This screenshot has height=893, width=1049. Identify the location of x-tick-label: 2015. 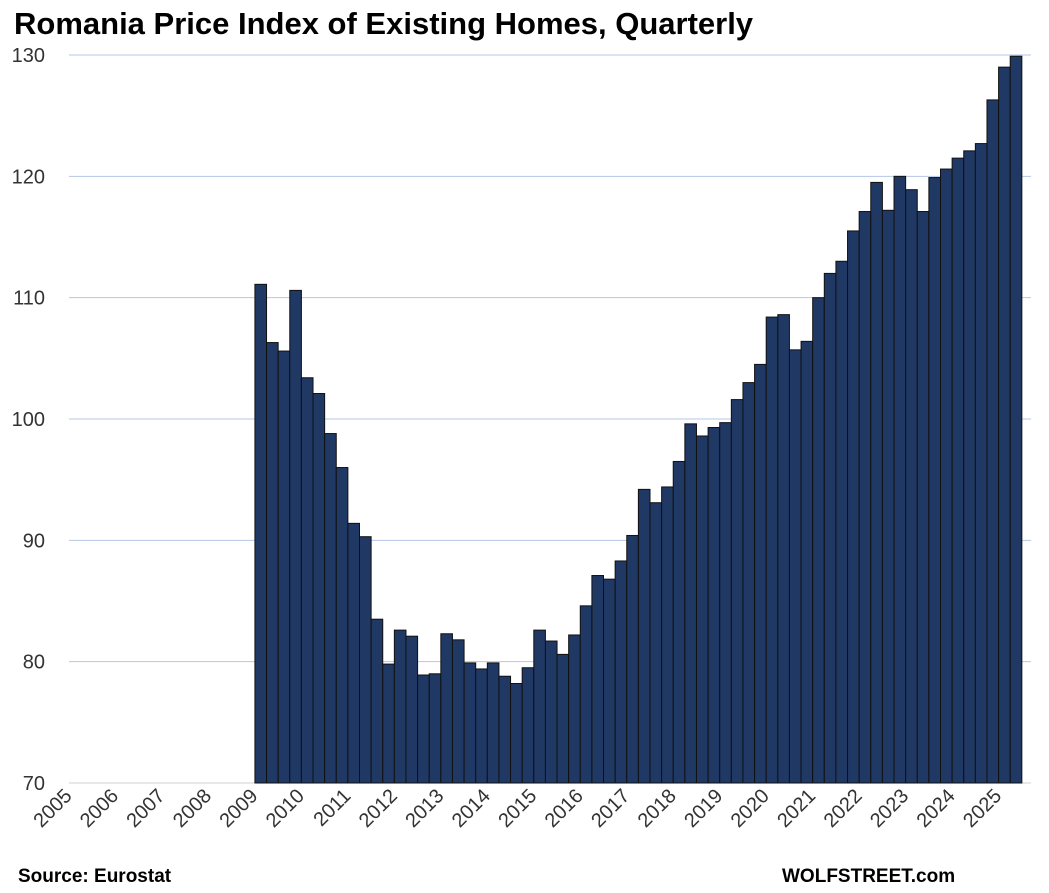
(517, 808).